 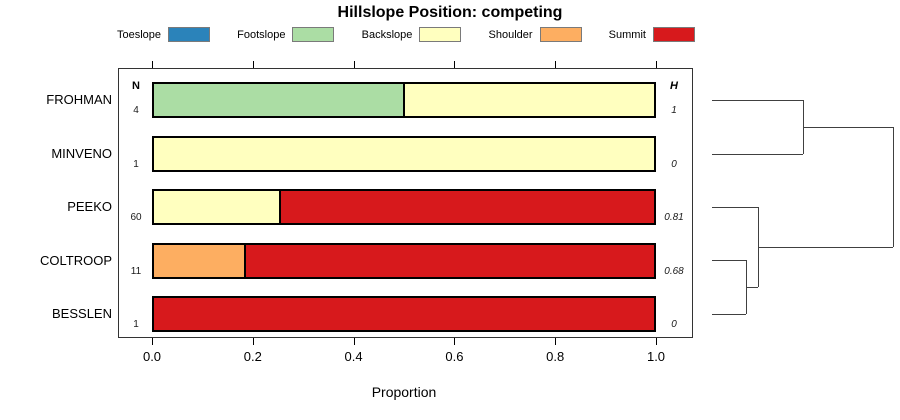 What do you see at coordinates (560, 34) in the screenshot?
I see `legend-swatch-shoulder` at bounding box center [560, 34].